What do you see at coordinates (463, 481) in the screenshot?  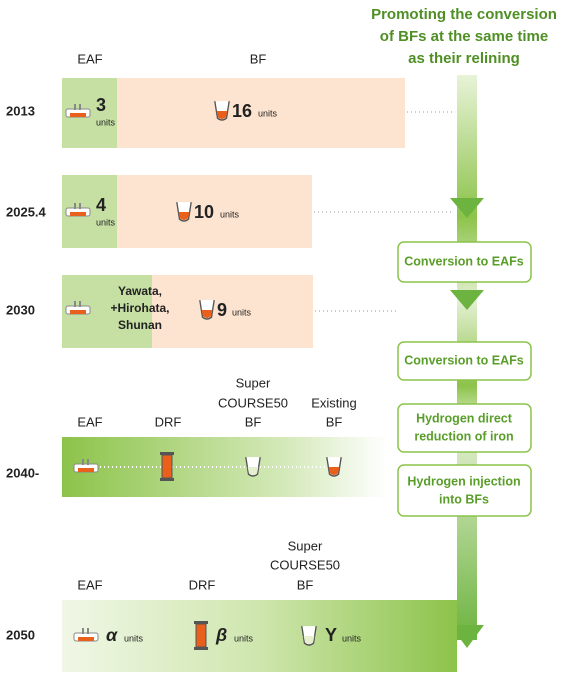 I see `step-text: Hydrogen injection` at bounding box center [463, 481].